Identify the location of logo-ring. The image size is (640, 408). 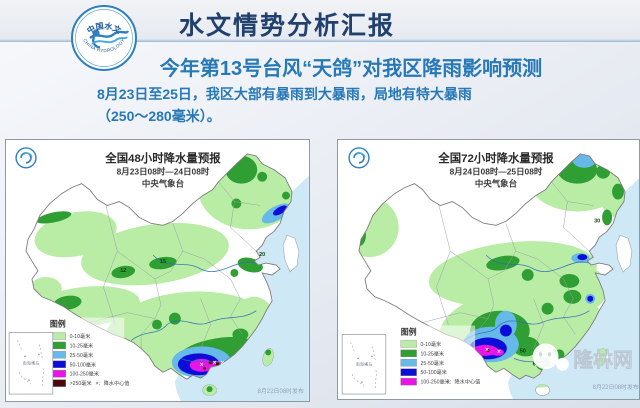
(104, 38).